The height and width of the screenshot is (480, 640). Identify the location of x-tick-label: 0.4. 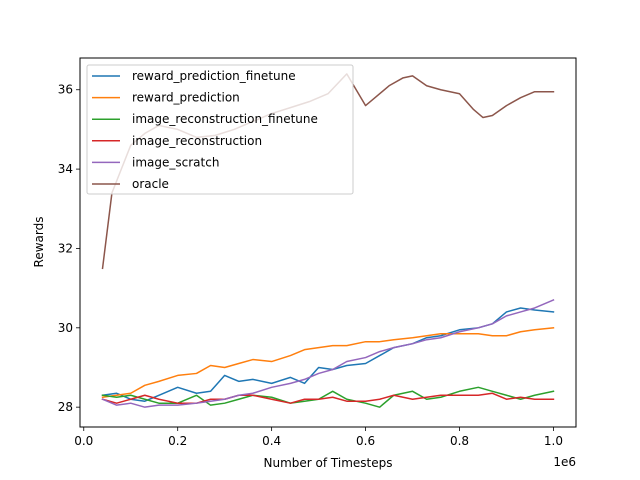
(271, 441).